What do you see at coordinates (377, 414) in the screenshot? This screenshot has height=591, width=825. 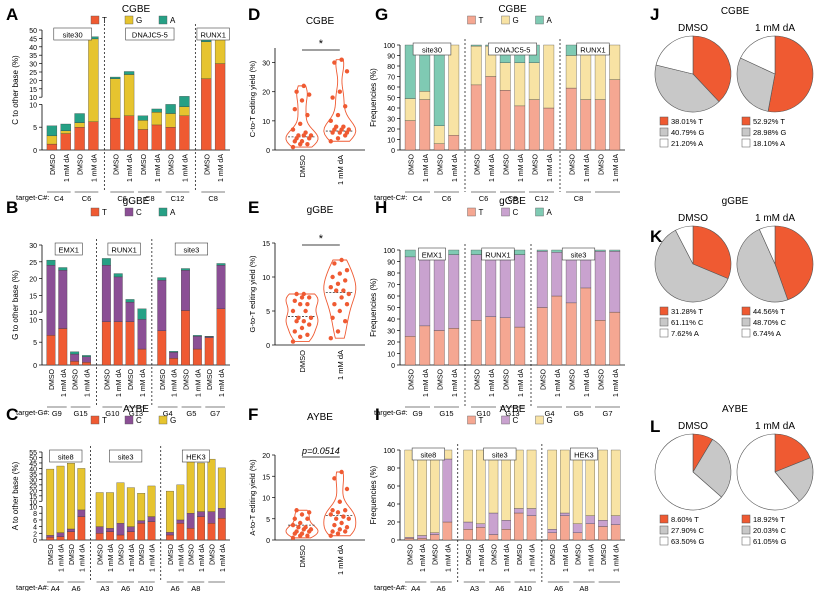 I see `panel-letter-i: I` at bounding box center [377, 414].